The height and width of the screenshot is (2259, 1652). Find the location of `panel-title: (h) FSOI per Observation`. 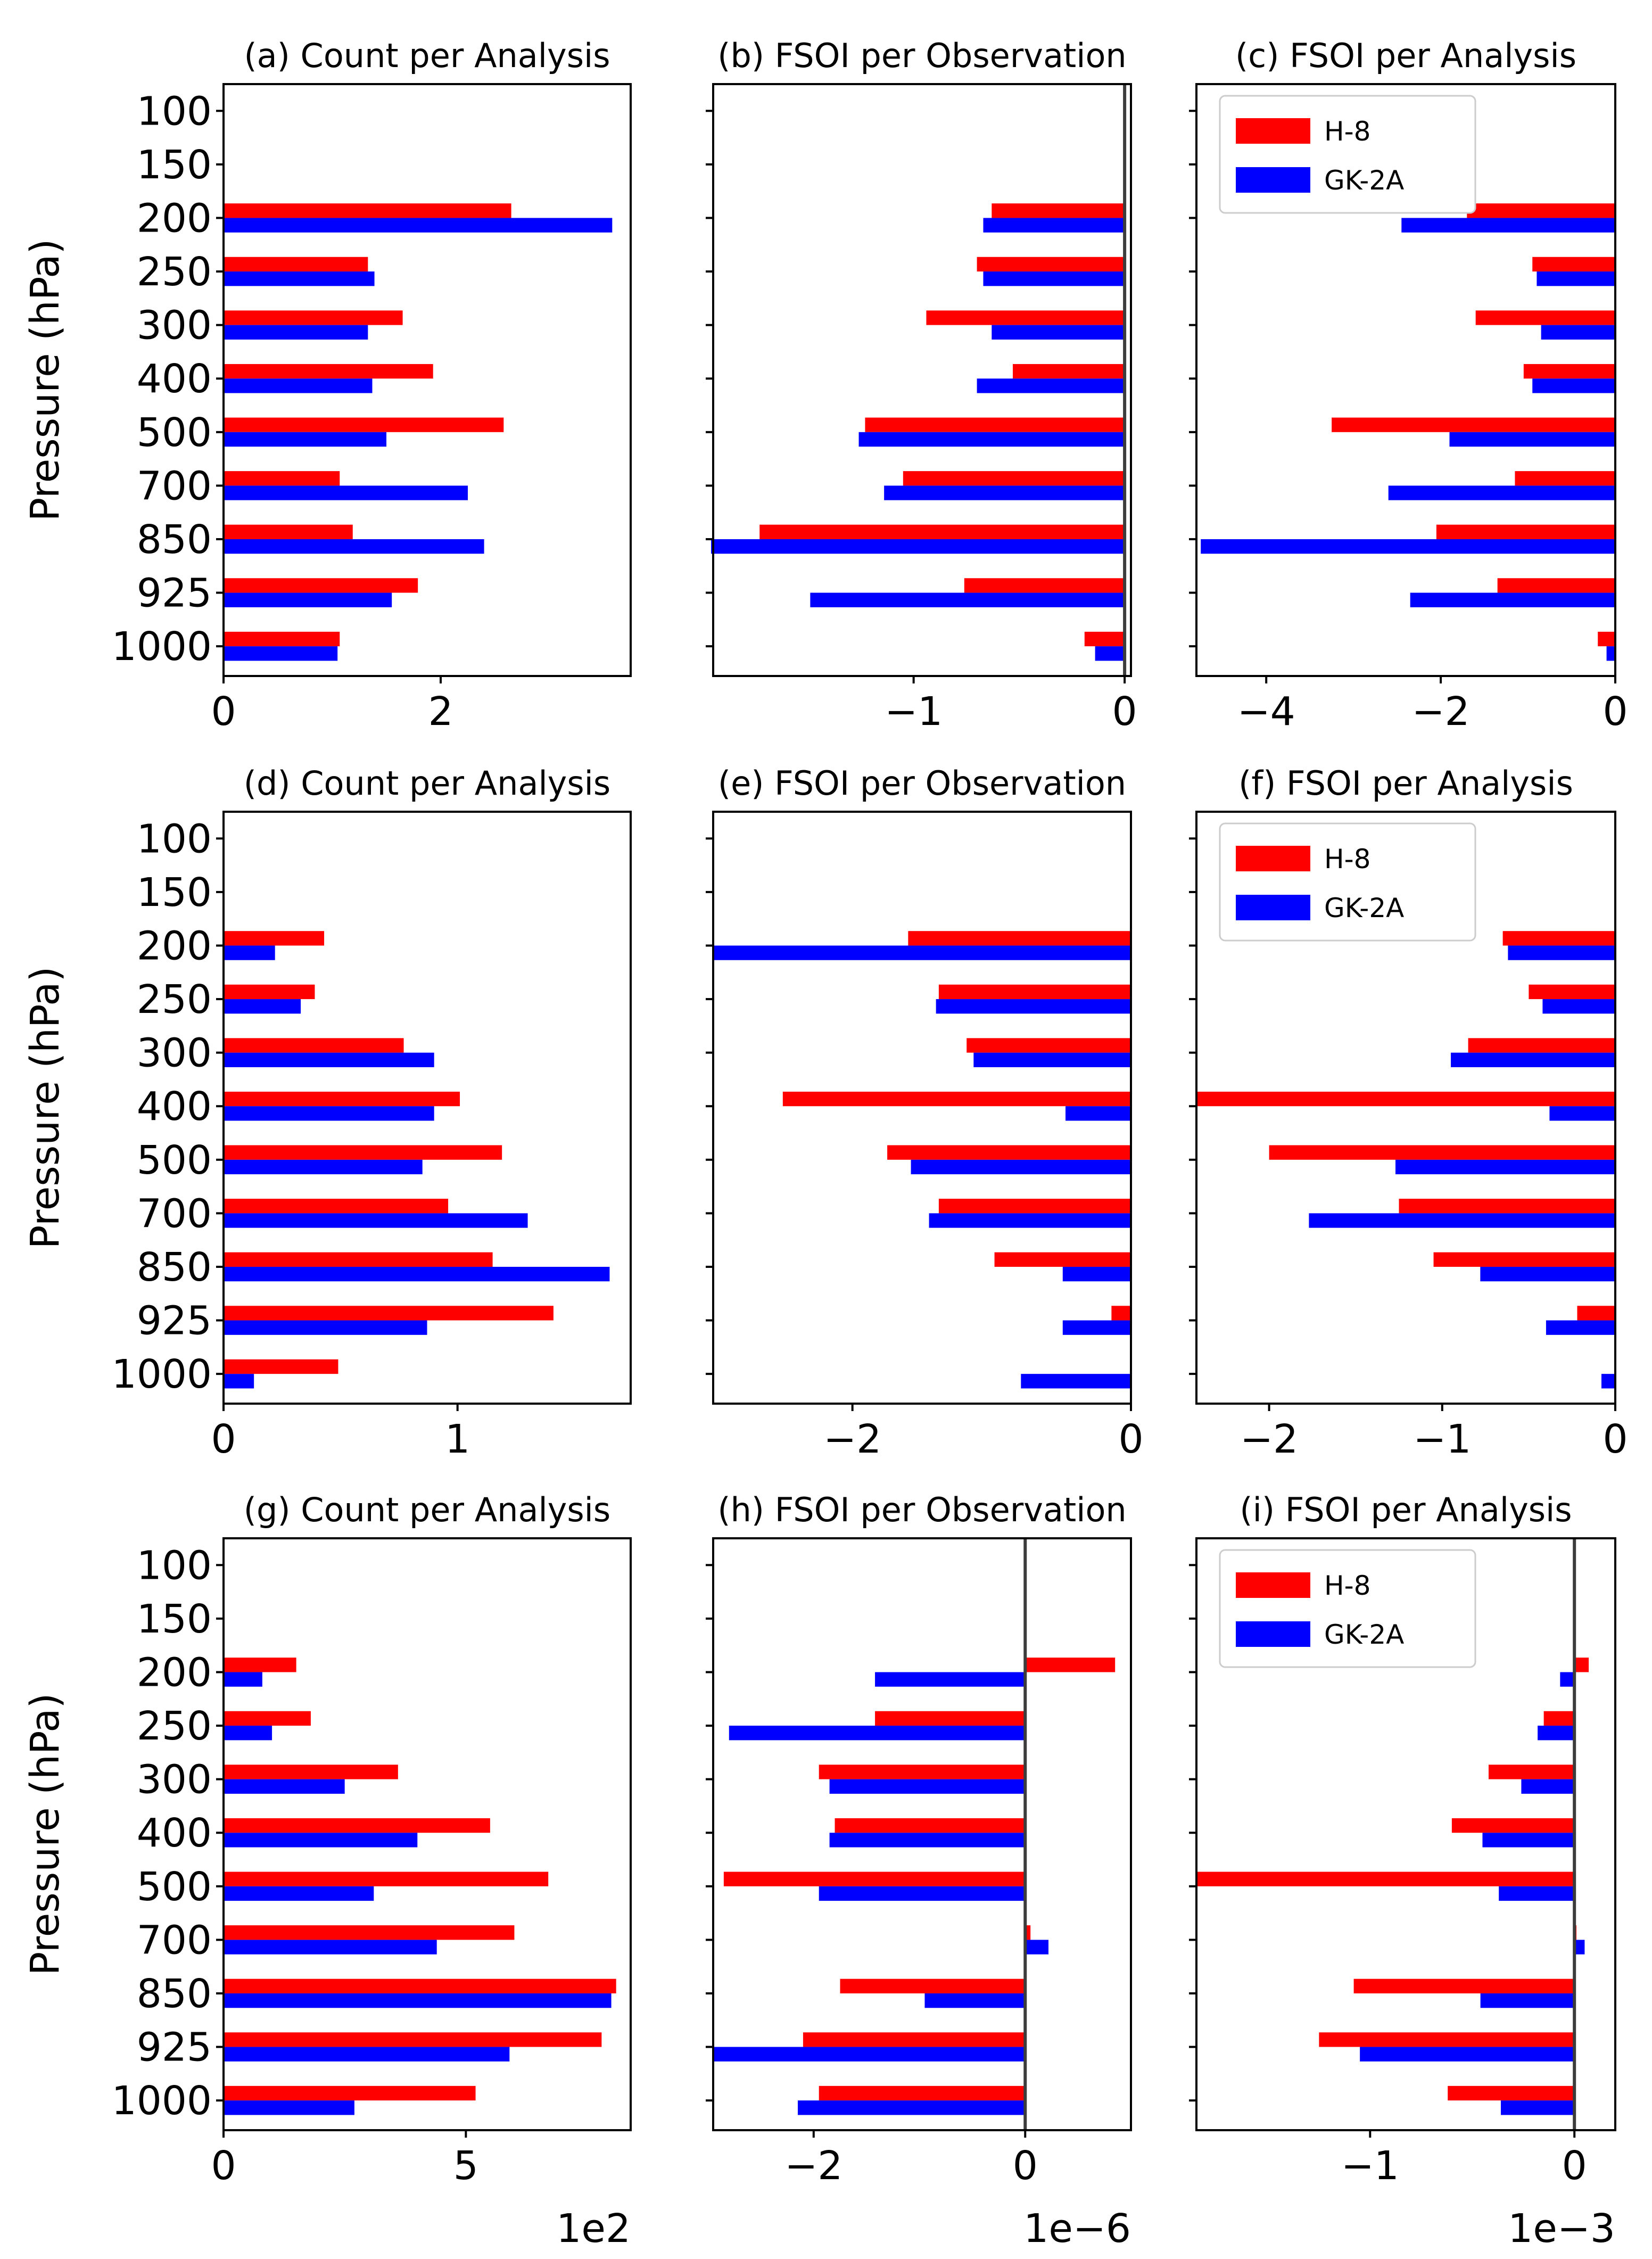

panel-title: (h) FSOI per Observation is located at coordinates (921, 1510).